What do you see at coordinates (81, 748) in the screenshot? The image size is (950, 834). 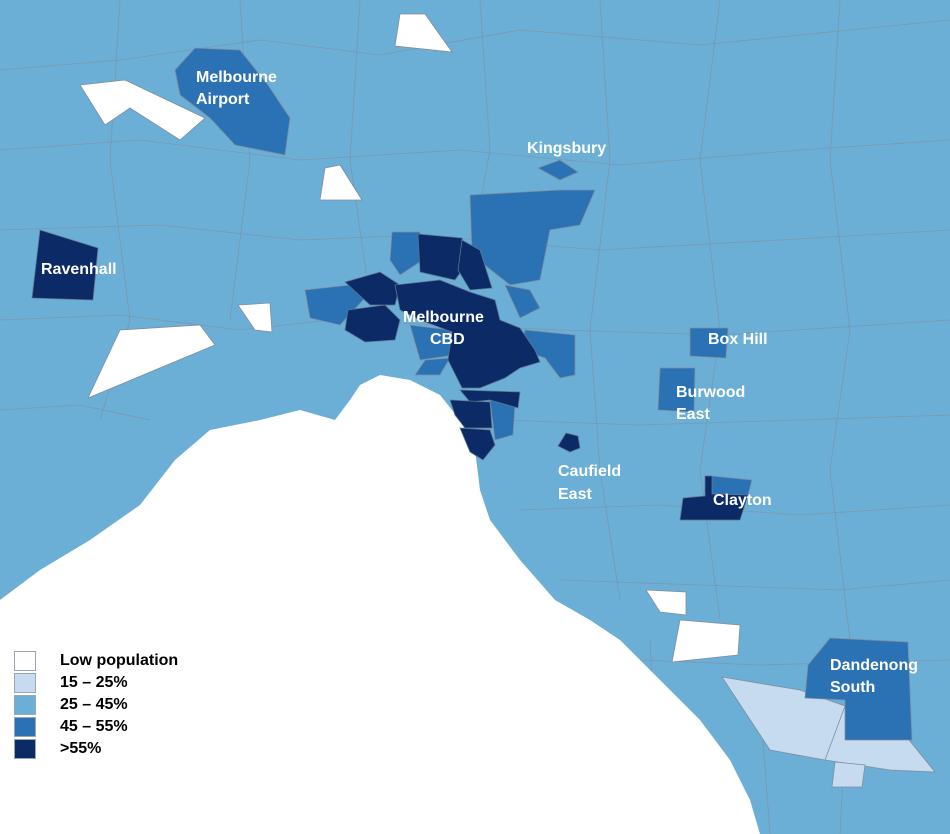 I see `legend-label: >55%` at bounding box center [81, 748].